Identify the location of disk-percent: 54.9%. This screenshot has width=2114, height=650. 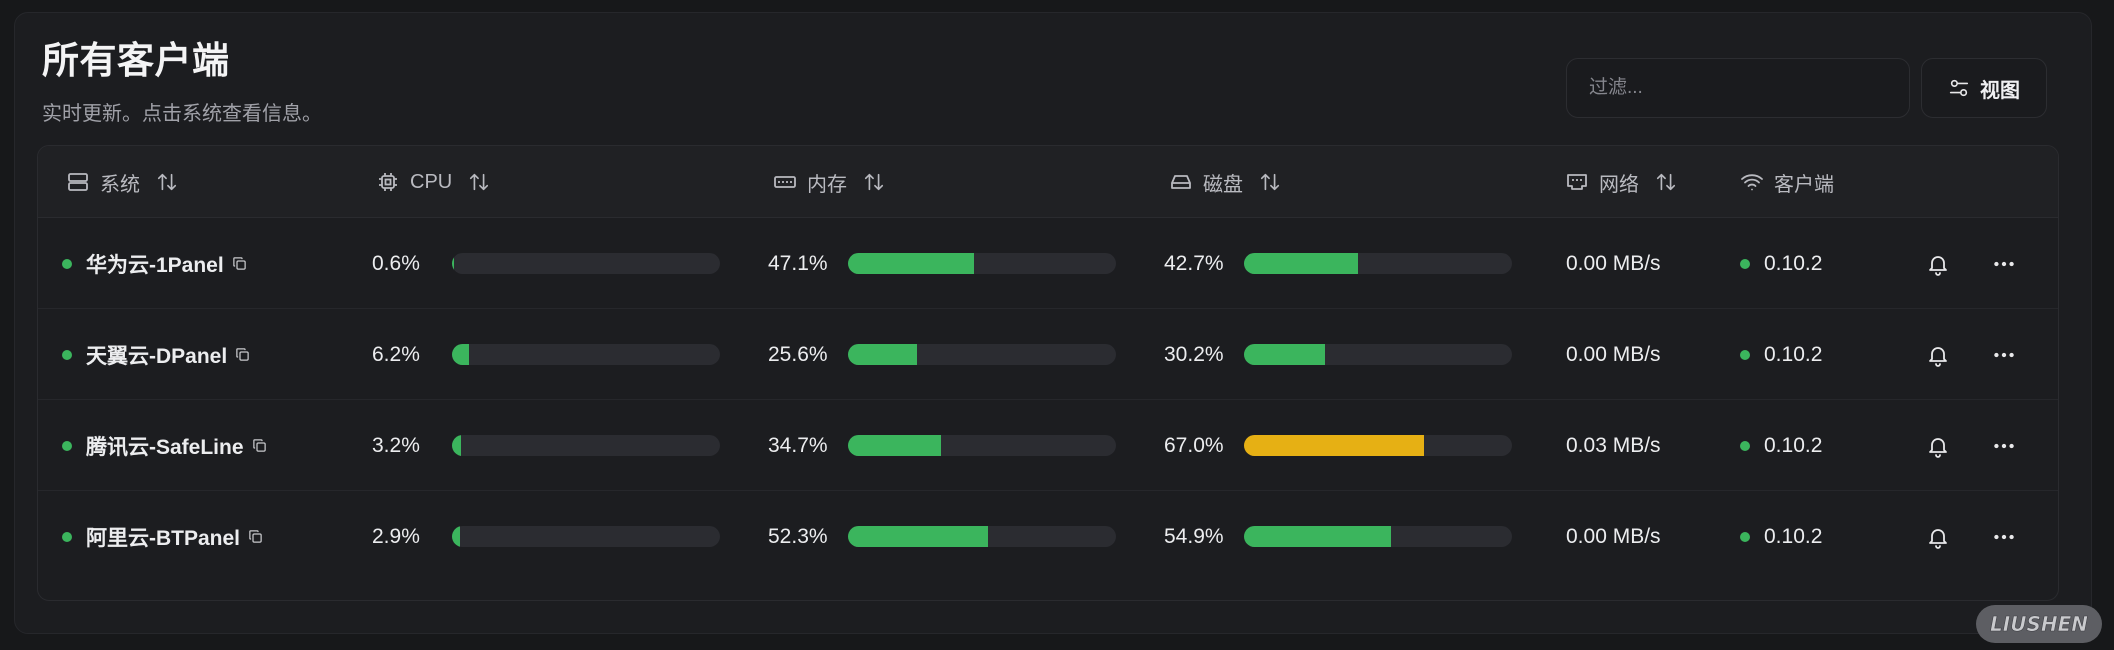
(1194, 536).